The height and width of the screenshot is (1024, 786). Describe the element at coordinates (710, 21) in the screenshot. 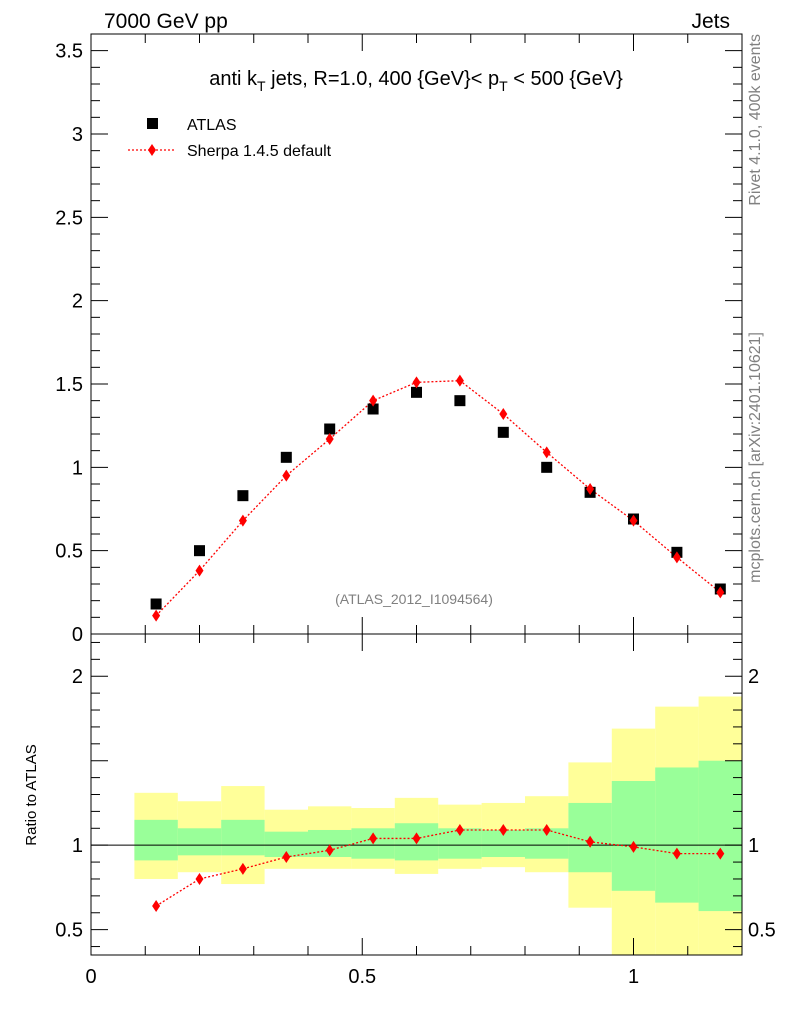

I see `header-right: Jets` at that location.